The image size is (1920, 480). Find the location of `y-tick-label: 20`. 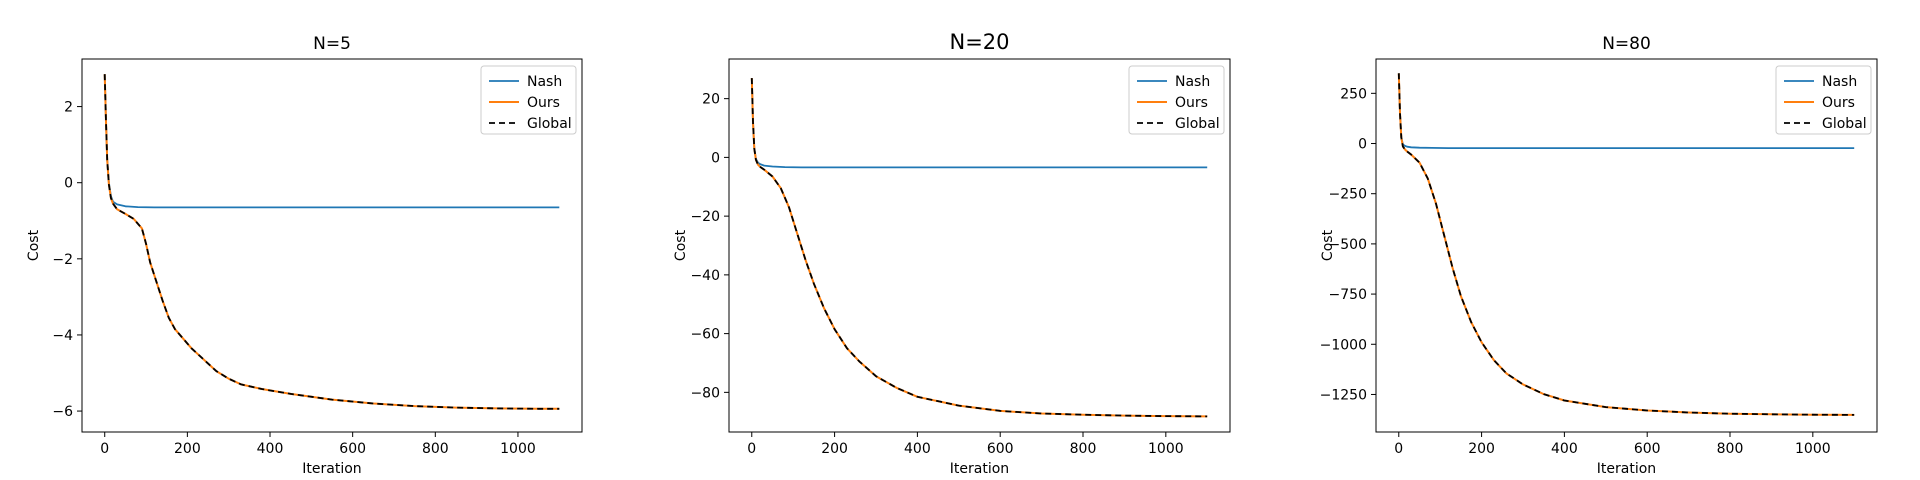

y-tick-label: 20 is located at coordinates (711, 100).